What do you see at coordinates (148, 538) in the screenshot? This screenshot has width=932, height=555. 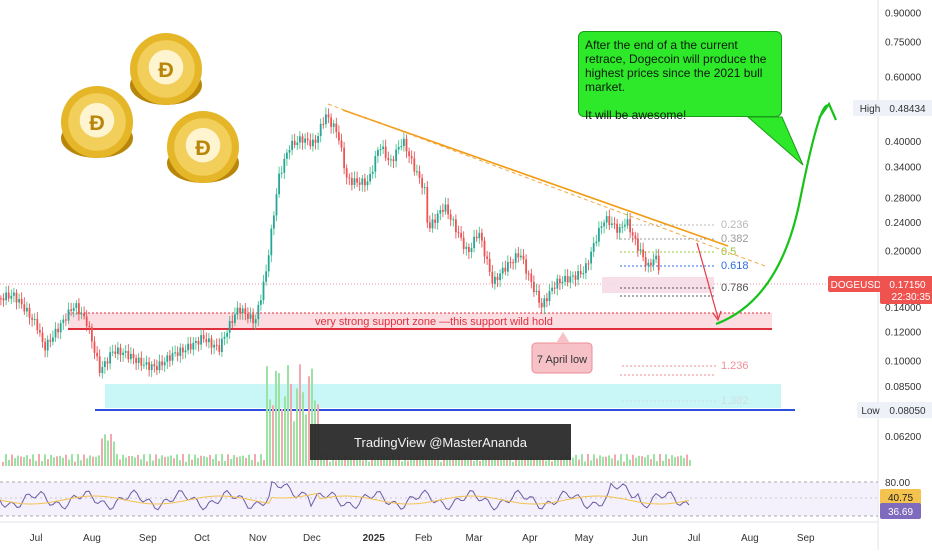 I see `x-tick-label: Sep` at bounding box center [148, 538].